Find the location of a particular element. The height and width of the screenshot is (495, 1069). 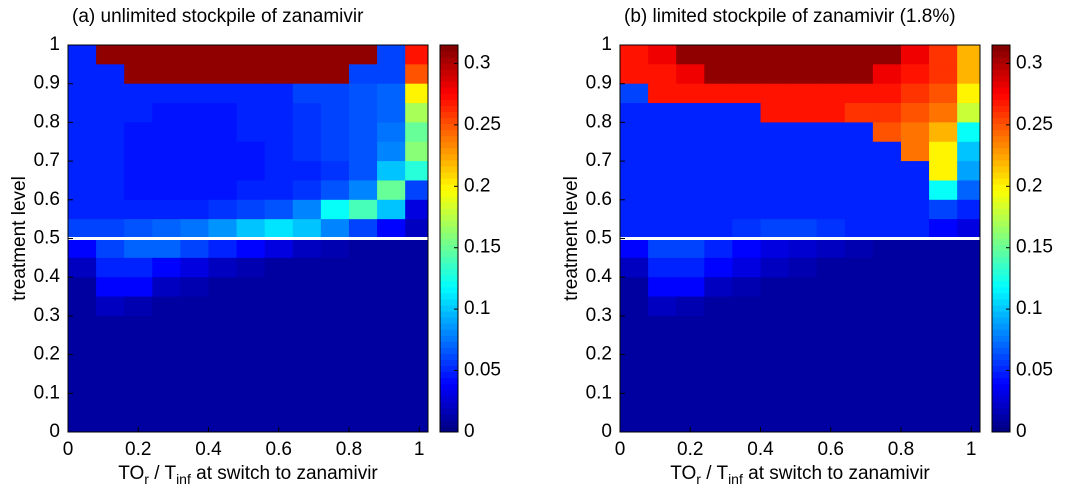

colorbar-tick-label: 0 is located at coordinates (1021, 431).